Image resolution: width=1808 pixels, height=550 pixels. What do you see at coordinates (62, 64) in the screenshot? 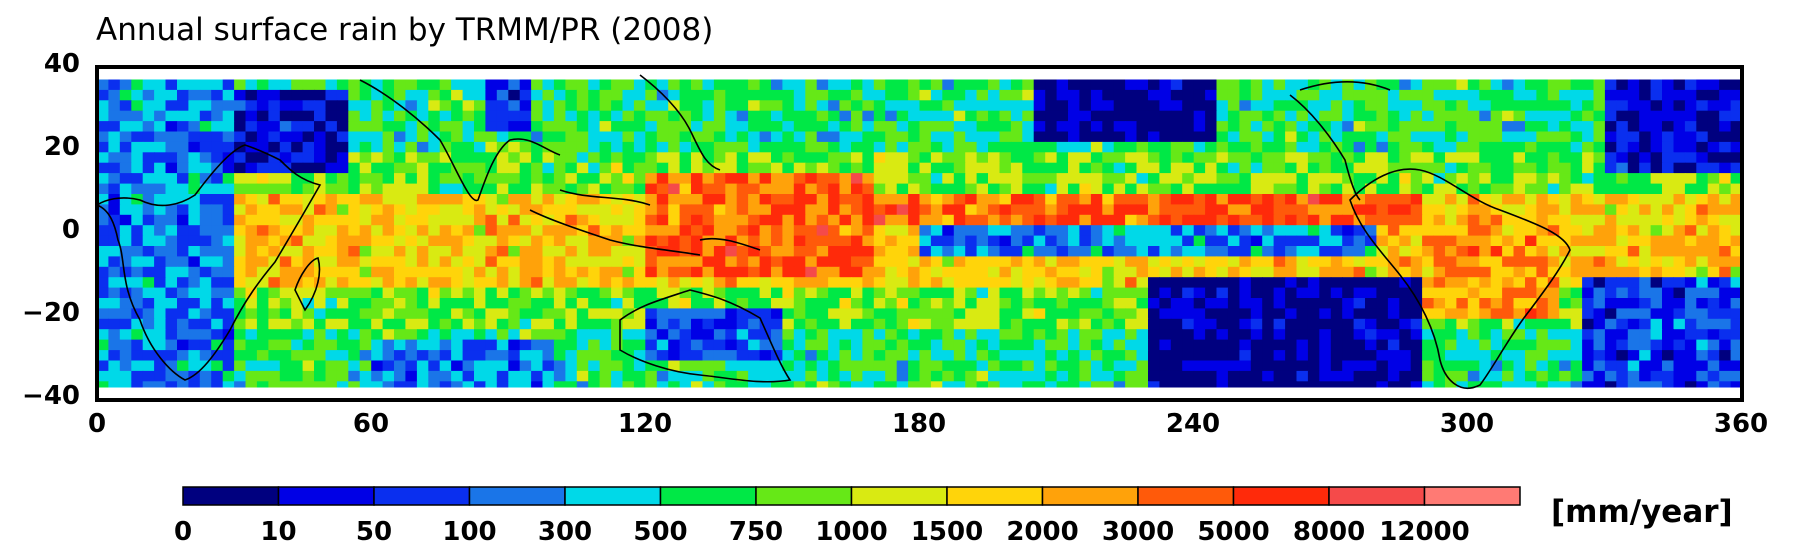
I see `y-tick-label: 40` at bounding box center [62, 64].